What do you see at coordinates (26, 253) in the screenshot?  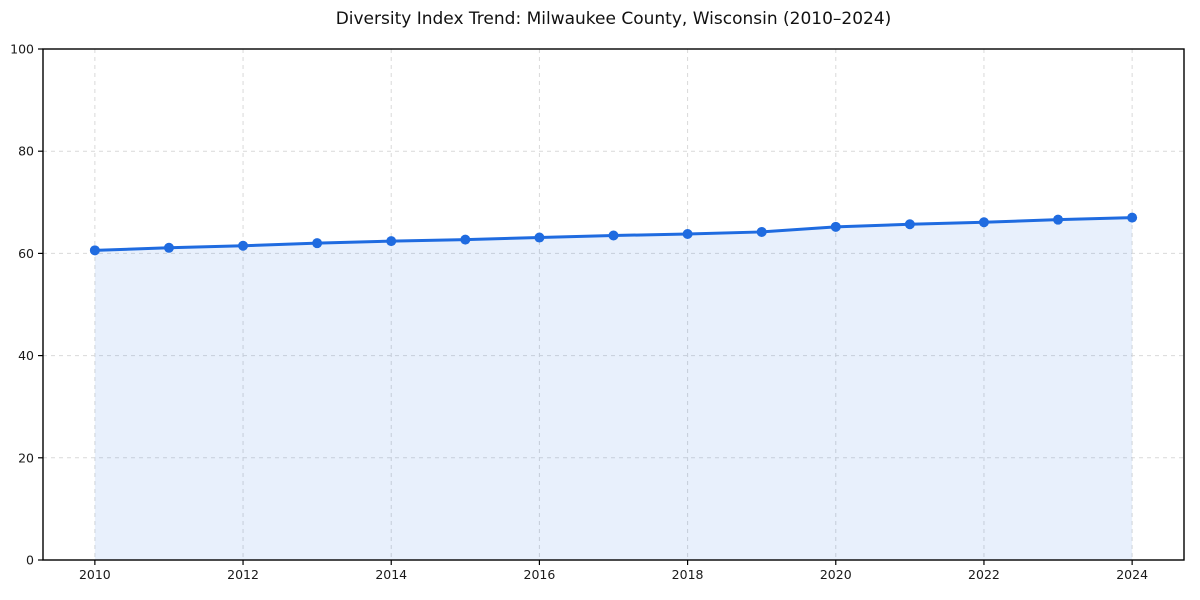 I see `y-tick-label: 60` at bounding box center [26, 253].